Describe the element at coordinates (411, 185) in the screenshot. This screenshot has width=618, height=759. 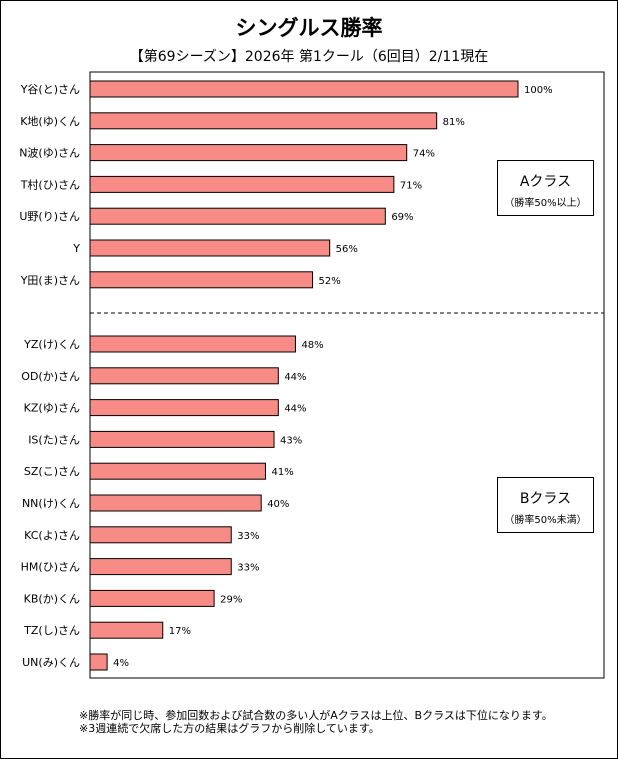
I see `data-label: 71%` at that location.